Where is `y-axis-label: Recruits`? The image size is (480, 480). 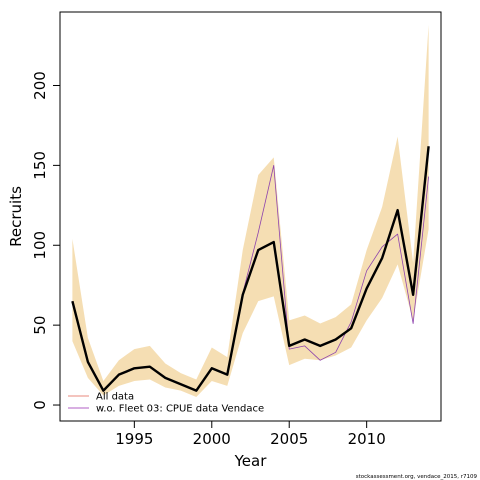 y-axis-label: Recruits is located at coordinates (16, 216).